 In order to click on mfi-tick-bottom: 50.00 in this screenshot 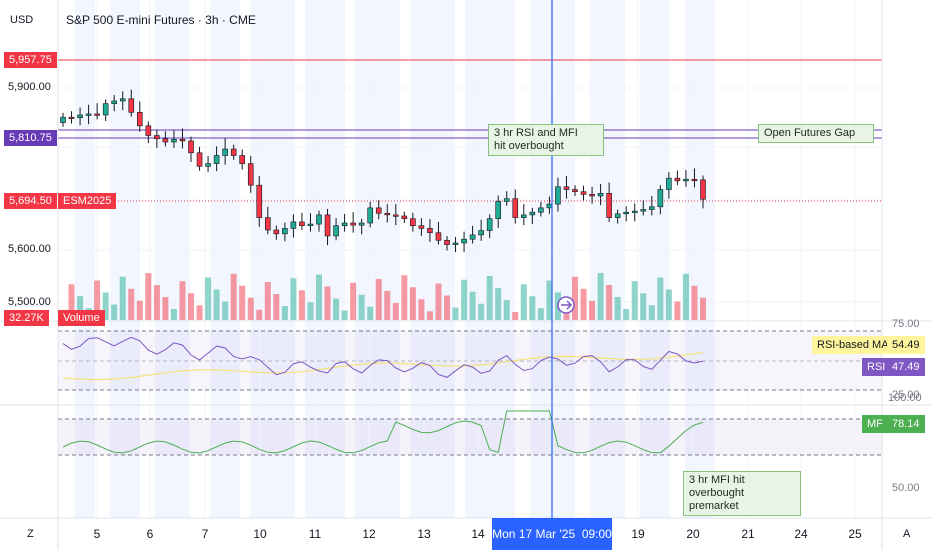, I will do `click(906, 488)`.